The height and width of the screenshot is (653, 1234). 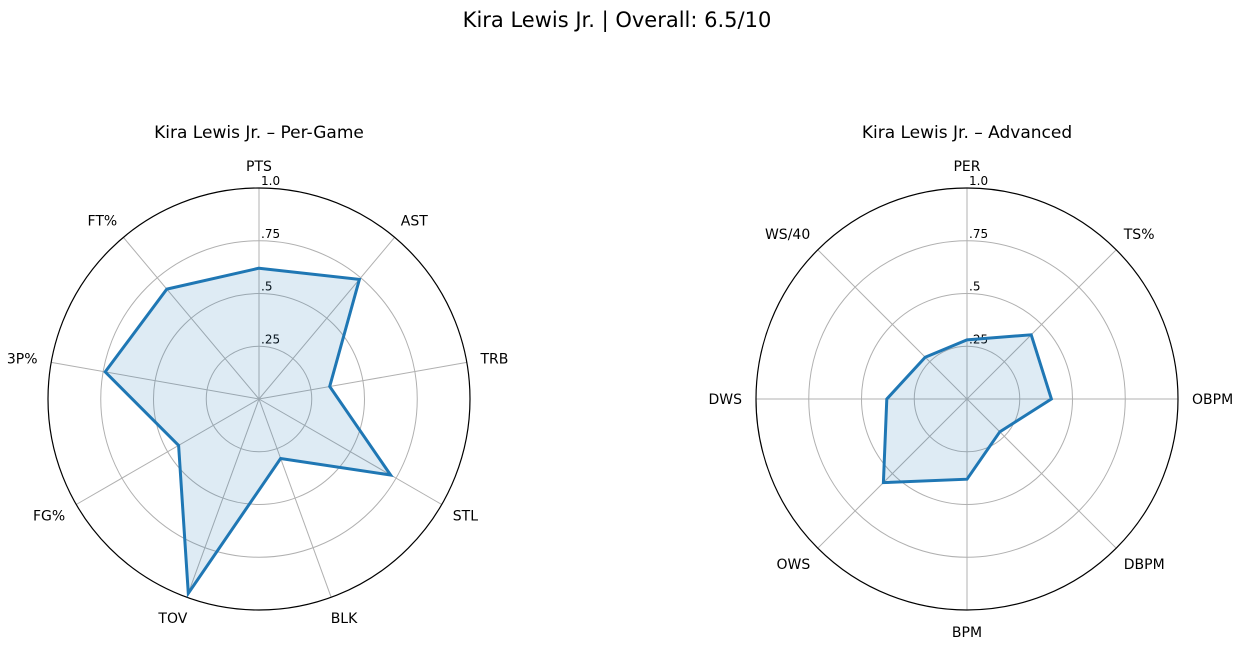 I want to click on radar-title: Kira Lewis Jr. – Advanced, so click(x=967, y=133).